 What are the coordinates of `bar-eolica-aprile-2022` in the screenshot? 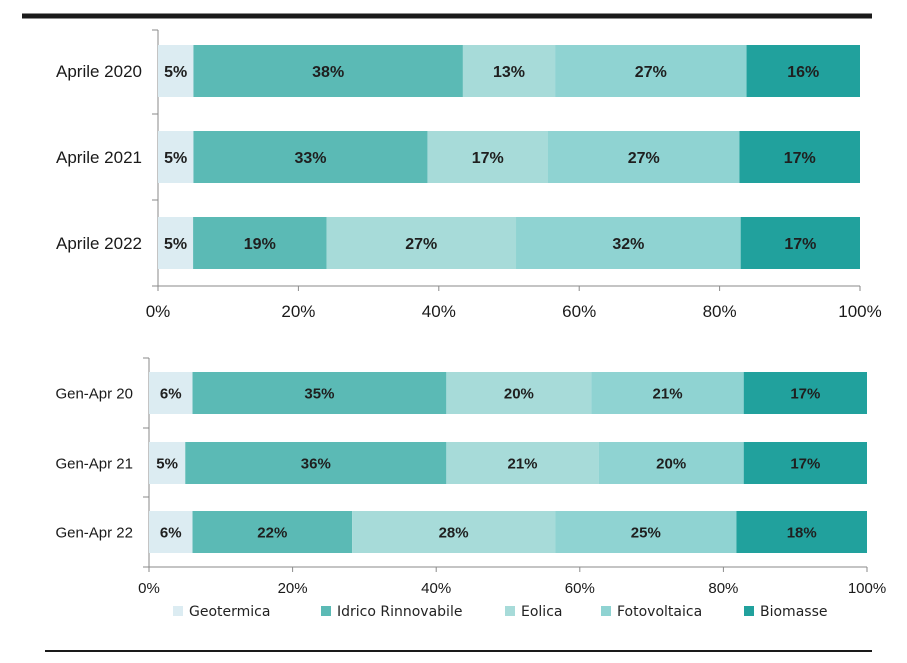 It's located at (421, 243).